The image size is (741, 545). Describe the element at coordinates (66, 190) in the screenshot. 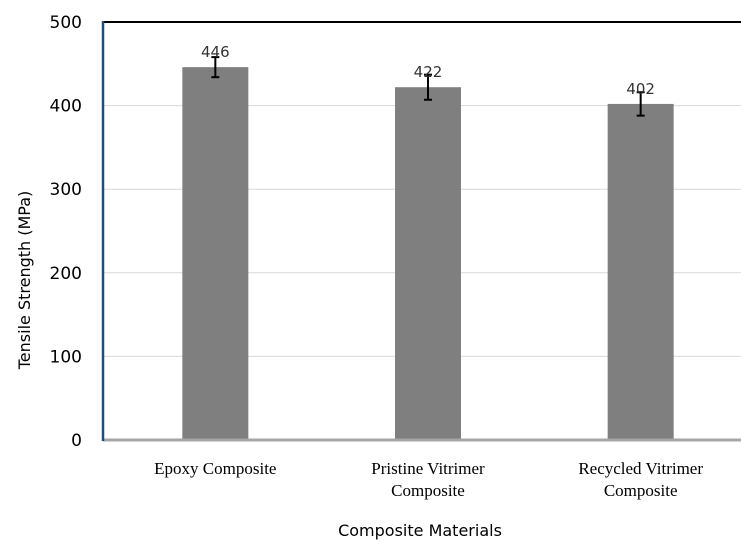

I see `y-tick-label: 300` at that location.